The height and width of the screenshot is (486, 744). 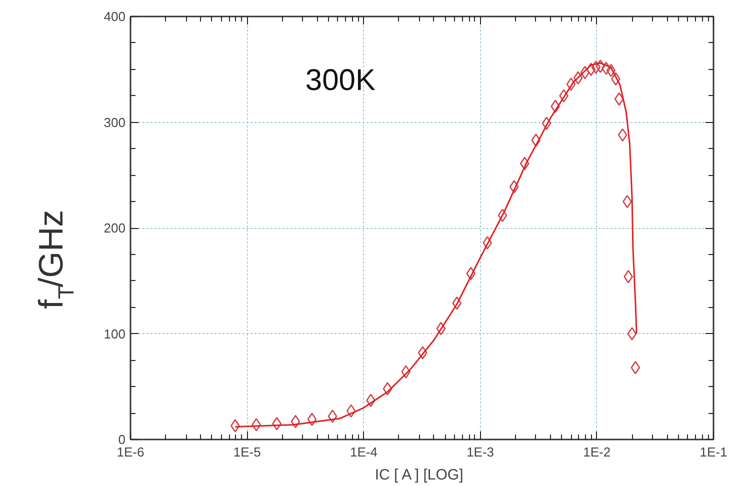 What do you see at coordinates (115, 228) in the screenshot?
I see `y-tick-label: 200` at bounding box center [115, 228].